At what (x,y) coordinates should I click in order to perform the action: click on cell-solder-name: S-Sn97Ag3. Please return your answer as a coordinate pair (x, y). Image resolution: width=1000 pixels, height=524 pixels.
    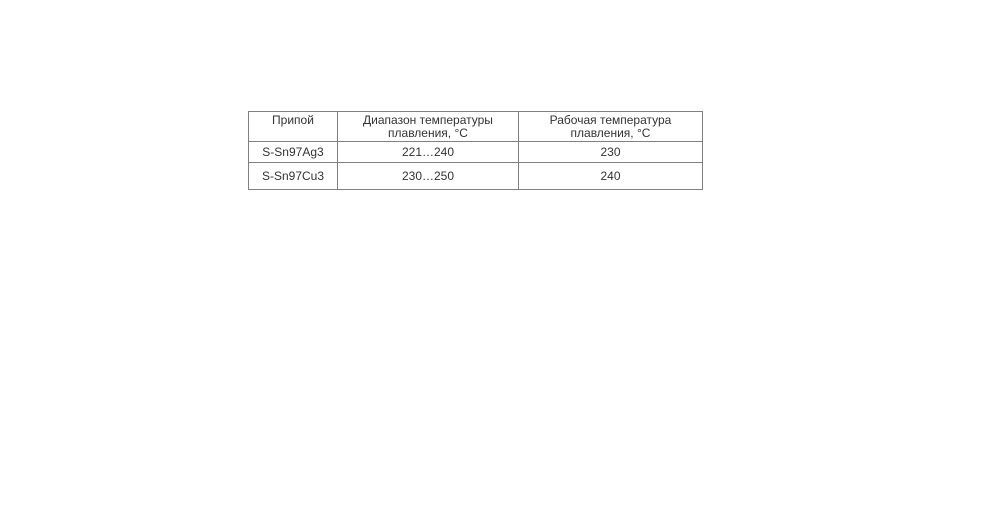
    Looking at the image, I should click on (293, 152).